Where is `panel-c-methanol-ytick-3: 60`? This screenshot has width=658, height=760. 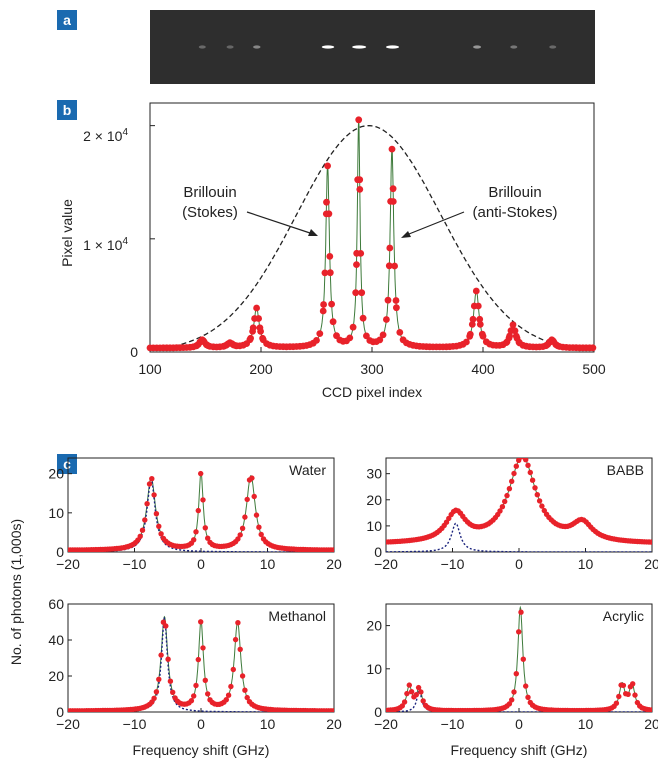
panel-c-methanol-ytick-3: 60 is located at coordinates (56, 604).